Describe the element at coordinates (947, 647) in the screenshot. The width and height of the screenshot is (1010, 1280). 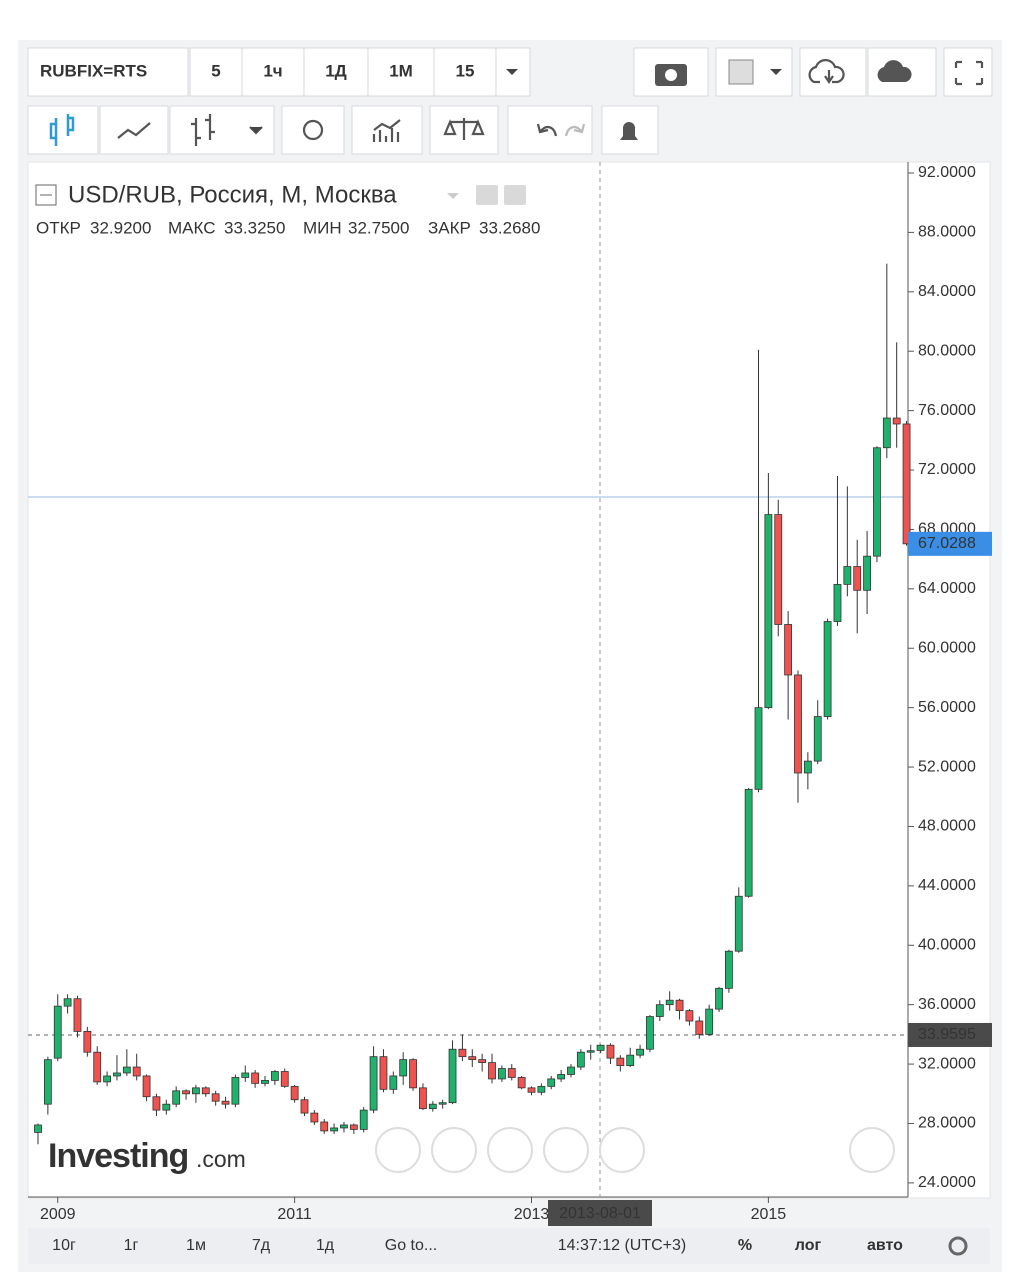
I see `y-tick-label: 60.0000` at that location.